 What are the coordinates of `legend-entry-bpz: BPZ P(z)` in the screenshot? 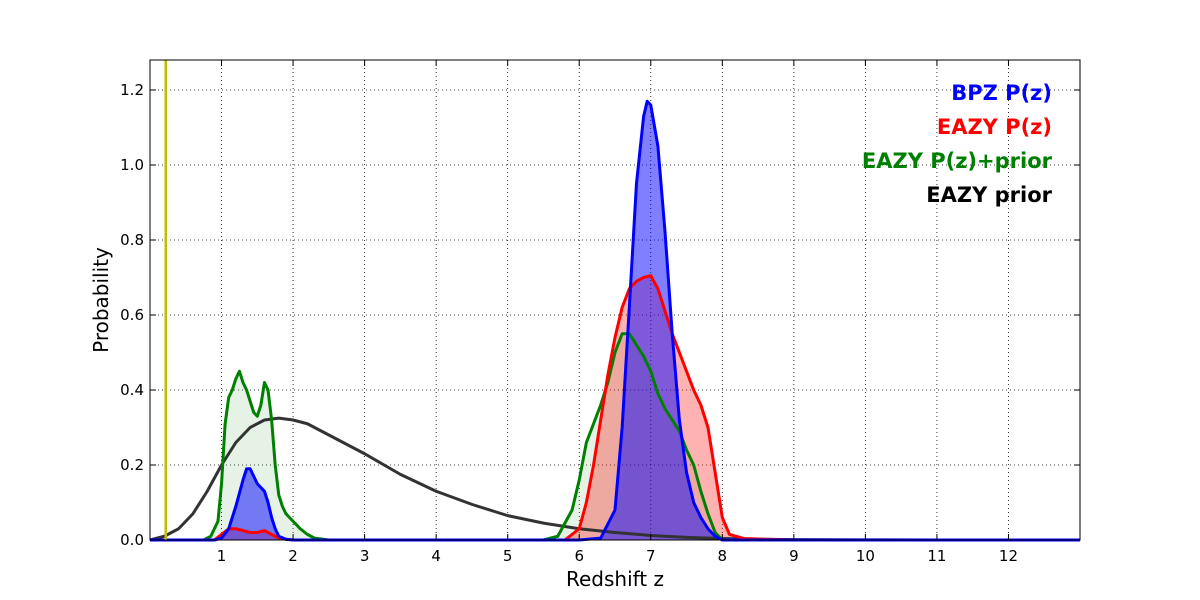 It's located at (1001, 93).